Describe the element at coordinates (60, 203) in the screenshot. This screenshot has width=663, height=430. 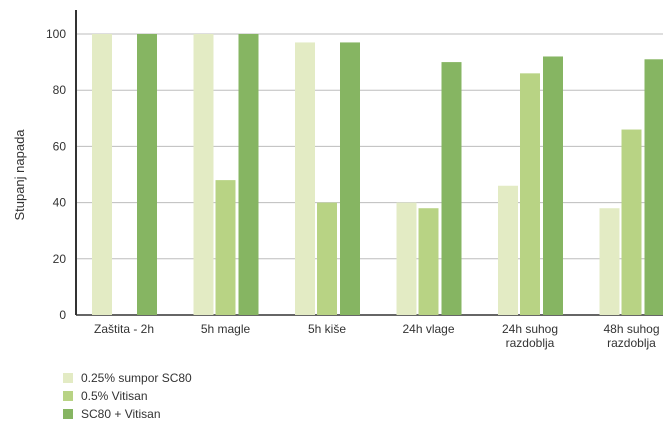
I see `y-tick-label-2: 40` at that location.